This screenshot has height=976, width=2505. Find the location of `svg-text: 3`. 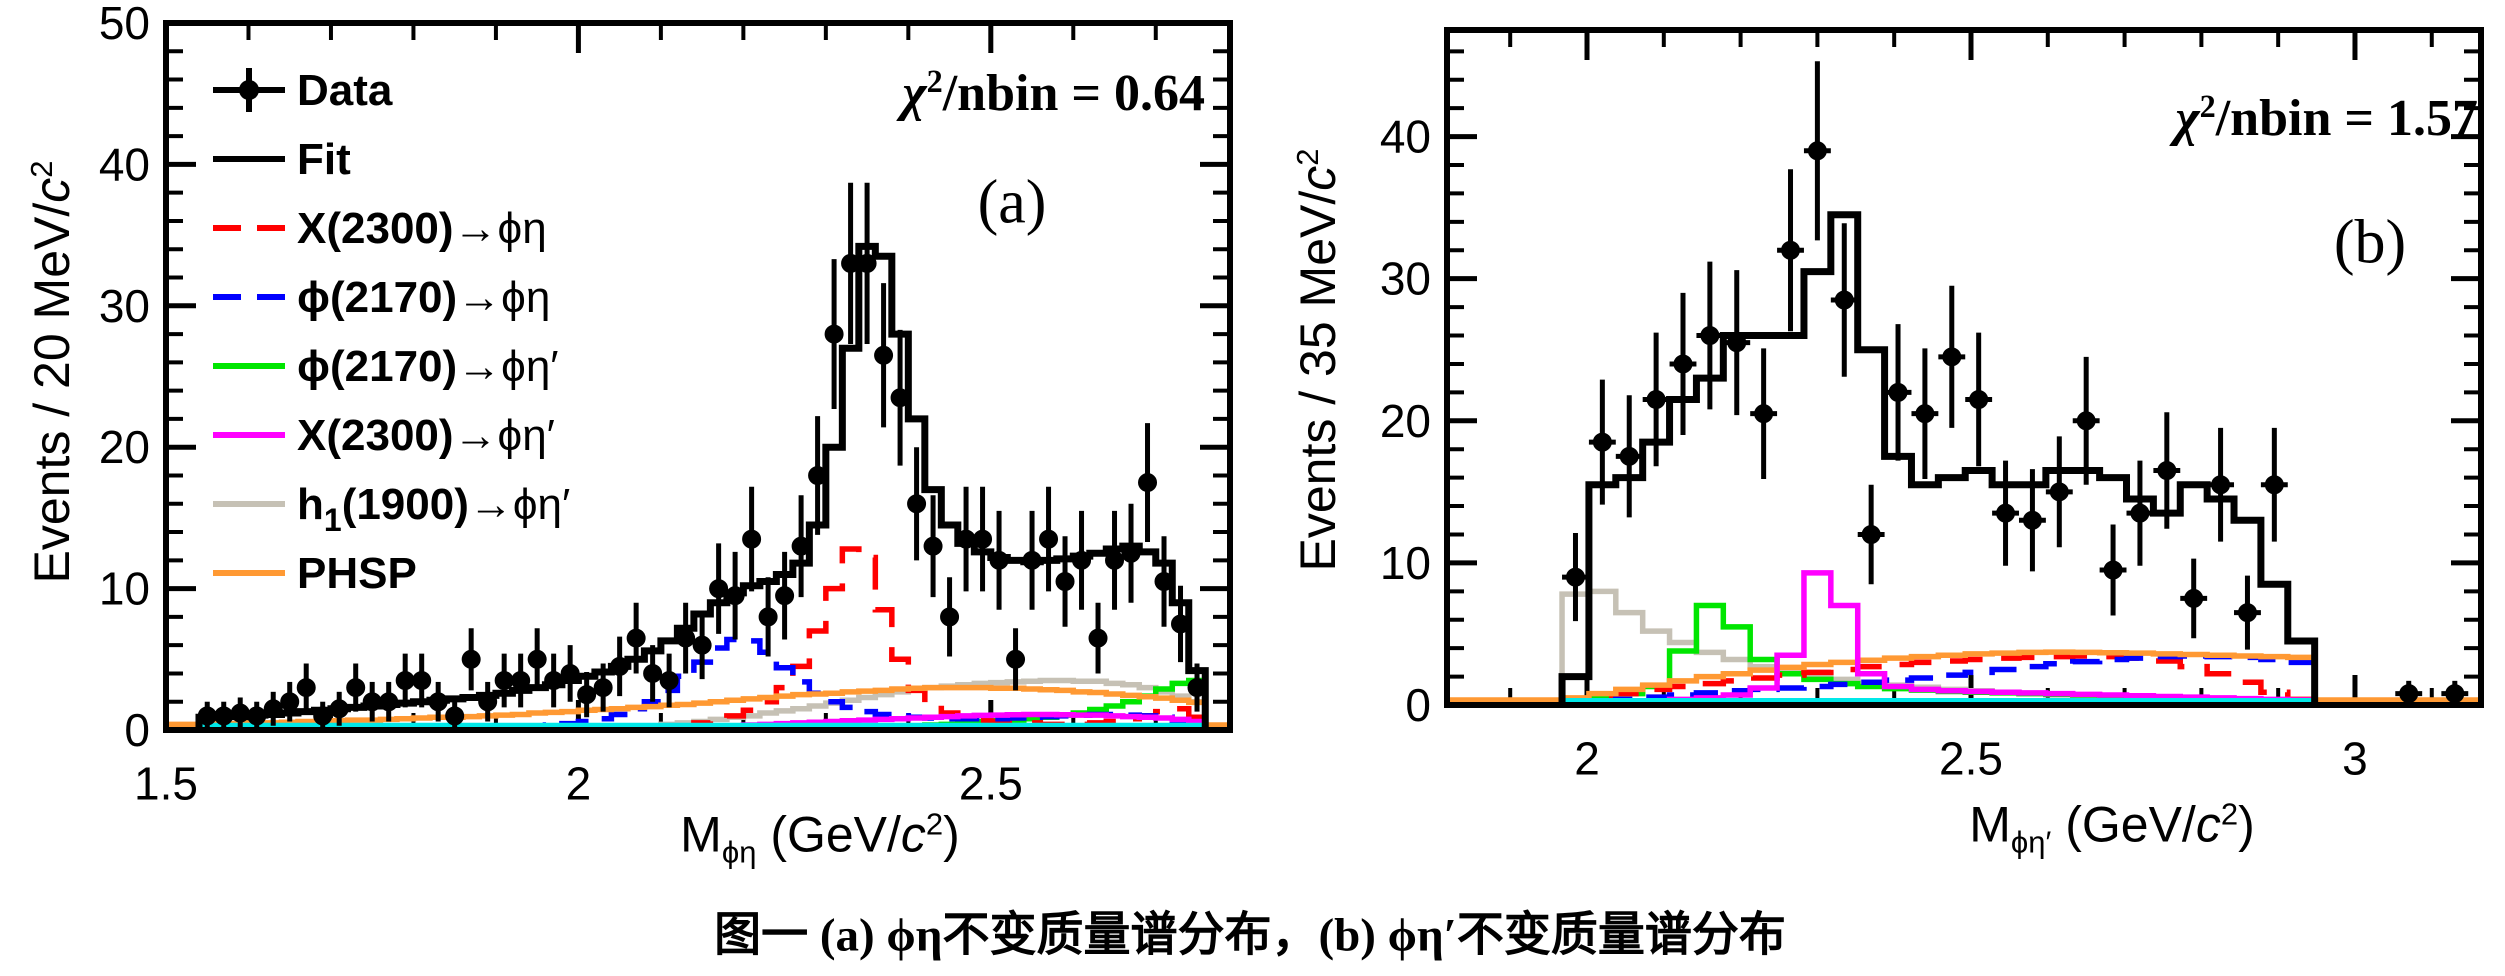

svg-text: 3 is located at coordinates (2355, 759).